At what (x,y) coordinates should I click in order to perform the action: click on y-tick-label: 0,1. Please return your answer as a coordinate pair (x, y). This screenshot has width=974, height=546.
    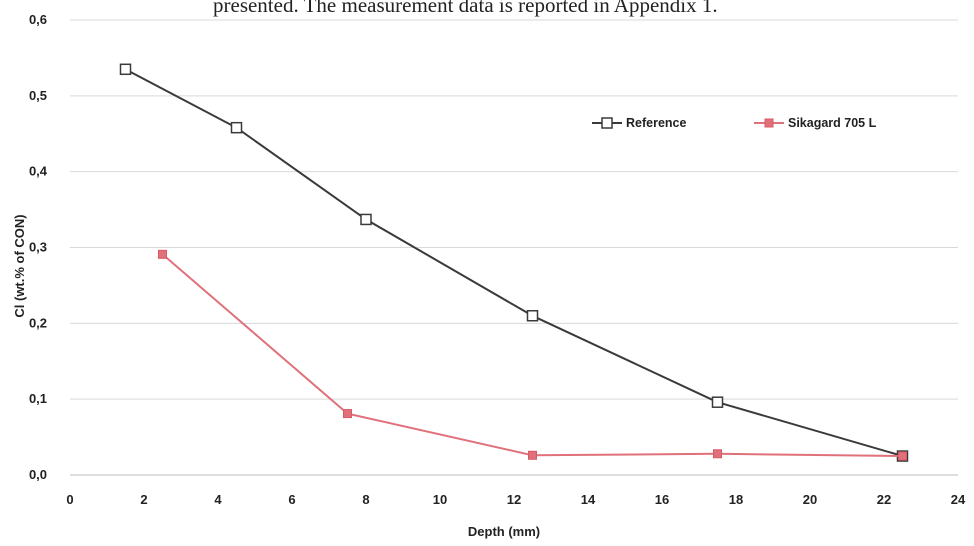
    Looking at the image, I should click on (38, 398).